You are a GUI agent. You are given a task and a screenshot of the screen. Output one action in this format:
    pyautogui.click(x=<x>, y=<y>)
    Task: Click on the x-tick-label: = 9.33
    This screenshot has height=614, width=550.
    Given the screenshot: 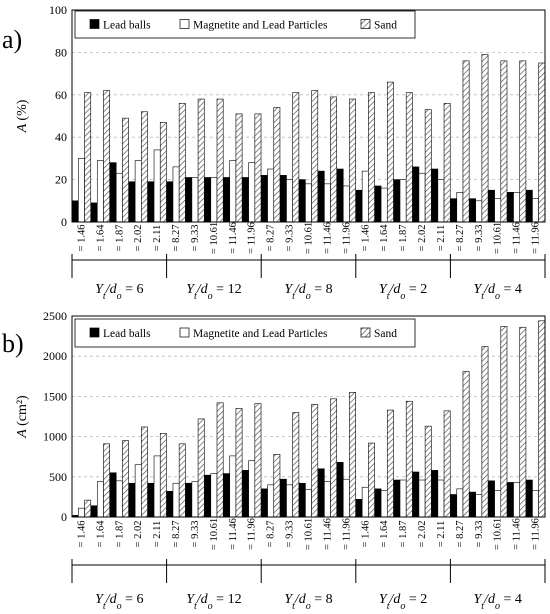 What is the action you would take?
    pyautogui.click(x=479, y=238)
    